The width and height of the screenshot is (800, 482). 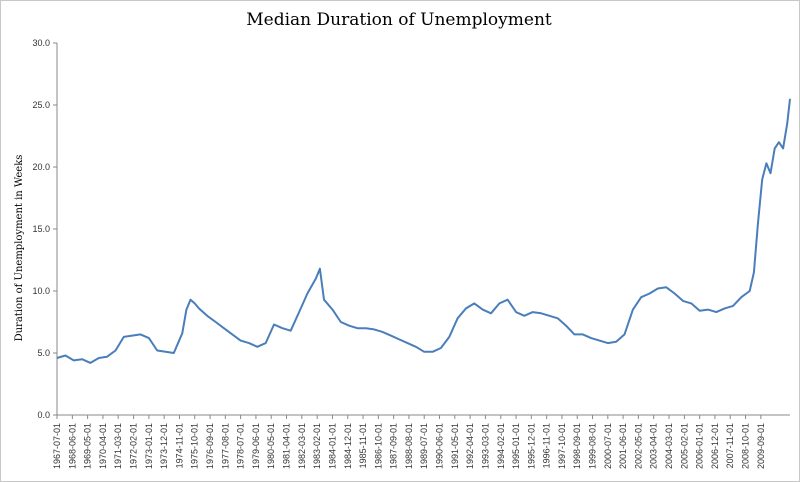 What do you see at coordinates (485, 446) in the screenshot?
I see `x-tick-label: 1993-03-01` at bounding box center [485, 446].